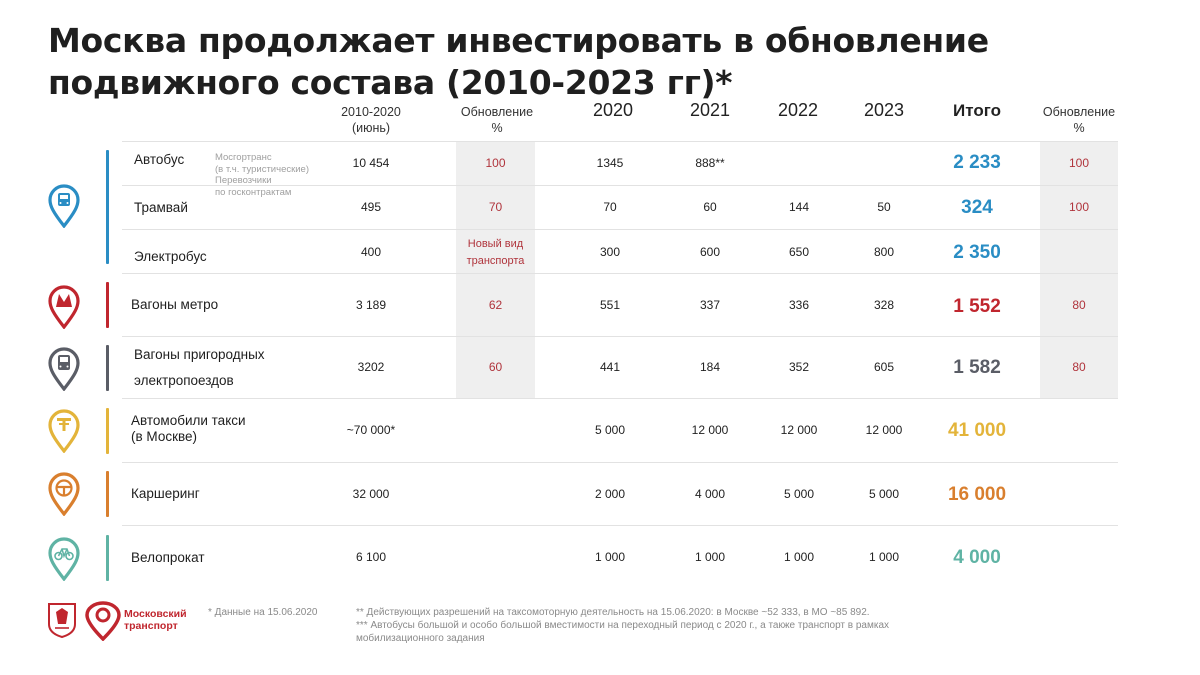  What do you see at coordinates (168, 557) in the screenshot?
I see `row-label-bike: Велопрокат` at bounding box center [168, 557].